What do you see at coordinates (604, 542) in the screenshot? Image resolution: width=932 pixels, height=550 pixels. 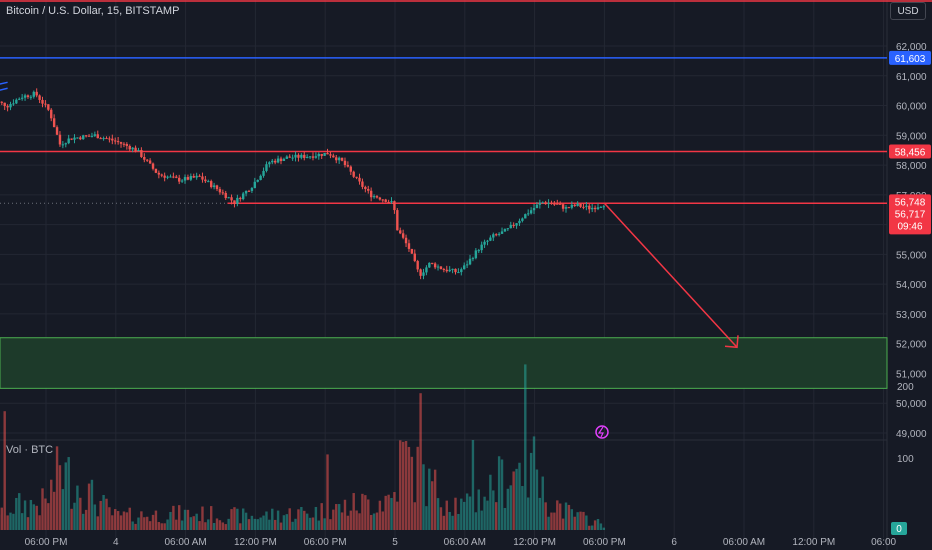 I see `time-tick-label: 06:00 PM` at bounding box center [604, 542].